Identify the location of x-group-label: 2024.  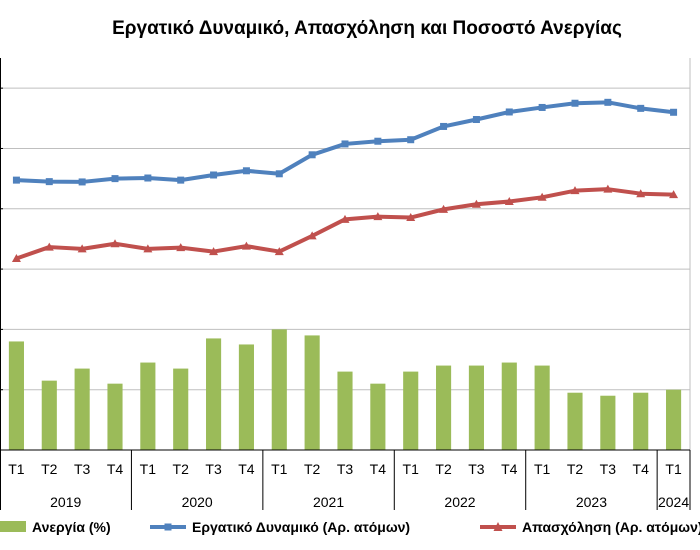
(673, 502).